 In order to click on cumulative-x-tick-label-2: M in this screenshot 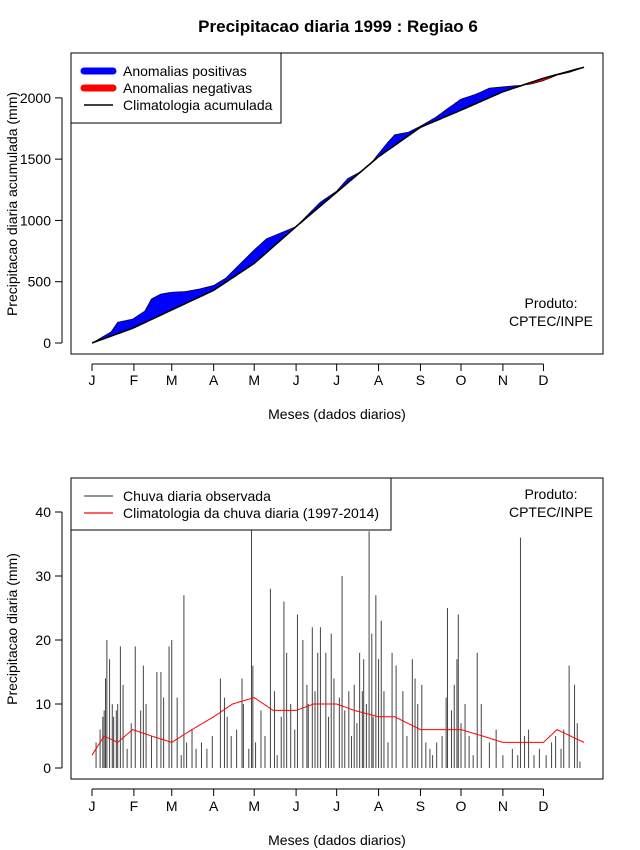, I will do `click(172, 380)`.